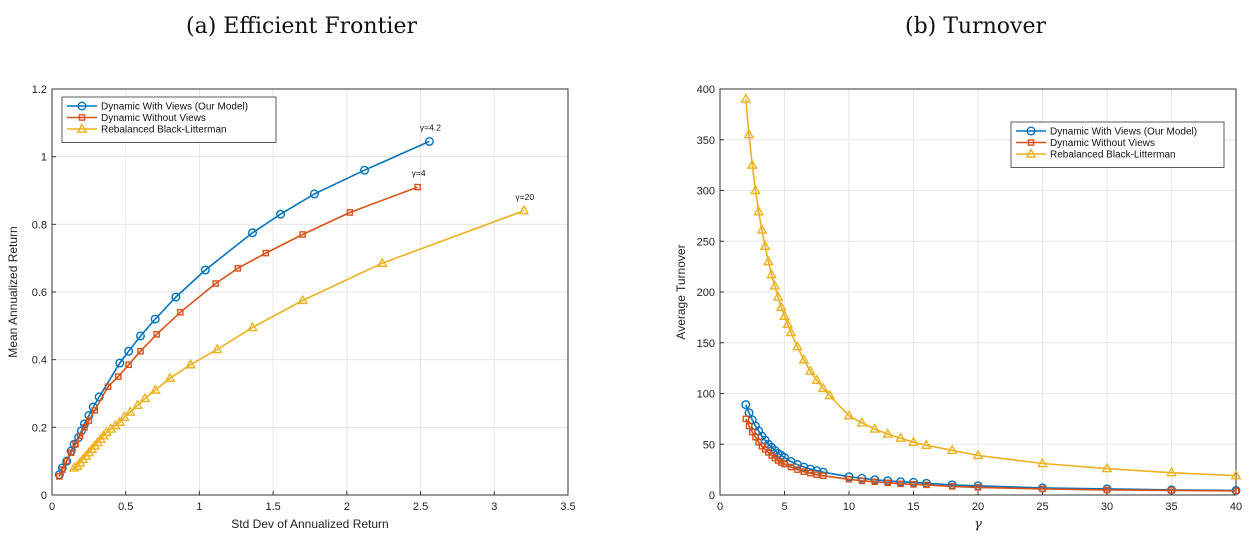 The width and height of the screenshot is (1254, 540). What do you see at coordinates (1042, 507) in the screenshot?
I see `x-tick-label: 25` at bounding box center [1042, 507].